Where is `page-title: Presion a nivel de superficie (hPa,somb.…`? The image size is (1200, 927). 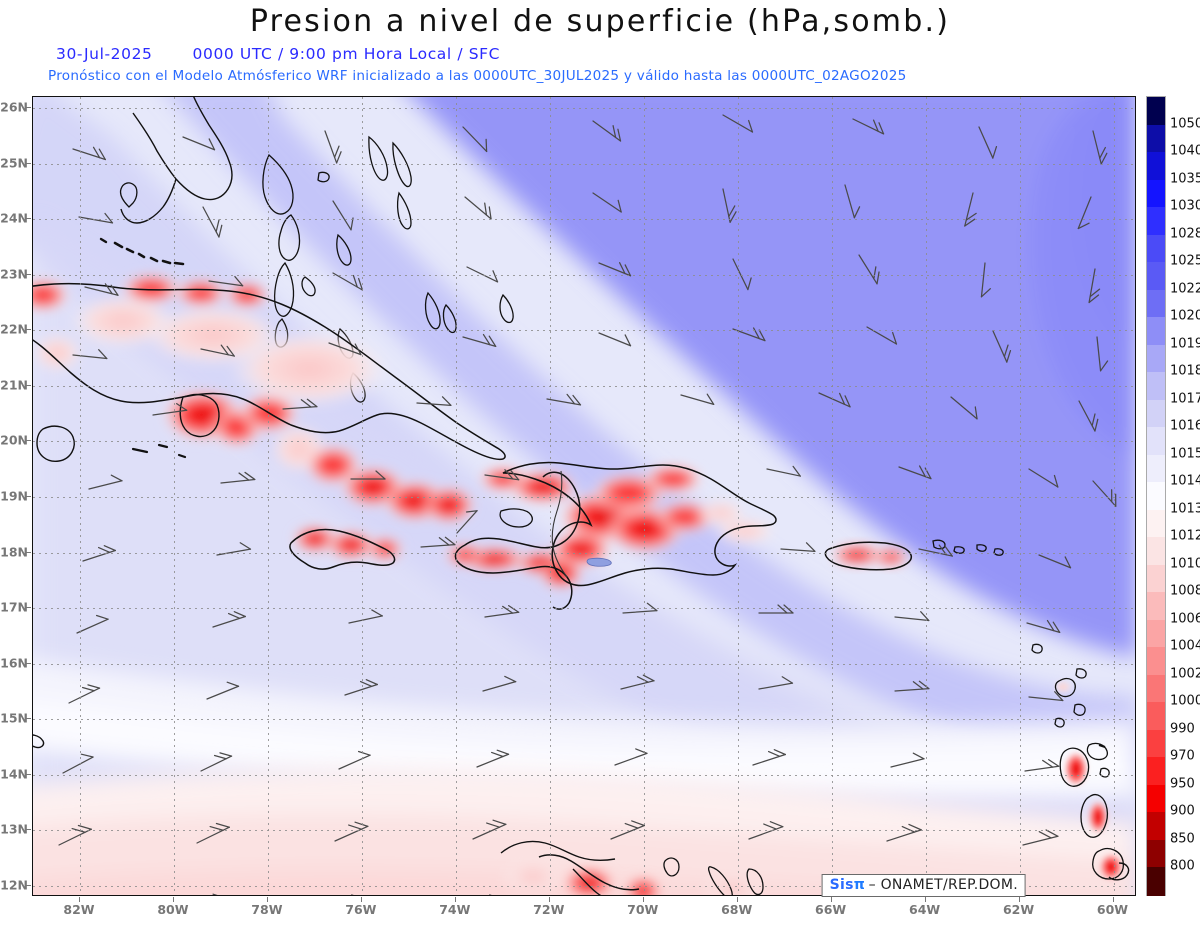 page-title: Presion a nivel de superficie (hPa,somb.… is located at coordinates (600, 21).